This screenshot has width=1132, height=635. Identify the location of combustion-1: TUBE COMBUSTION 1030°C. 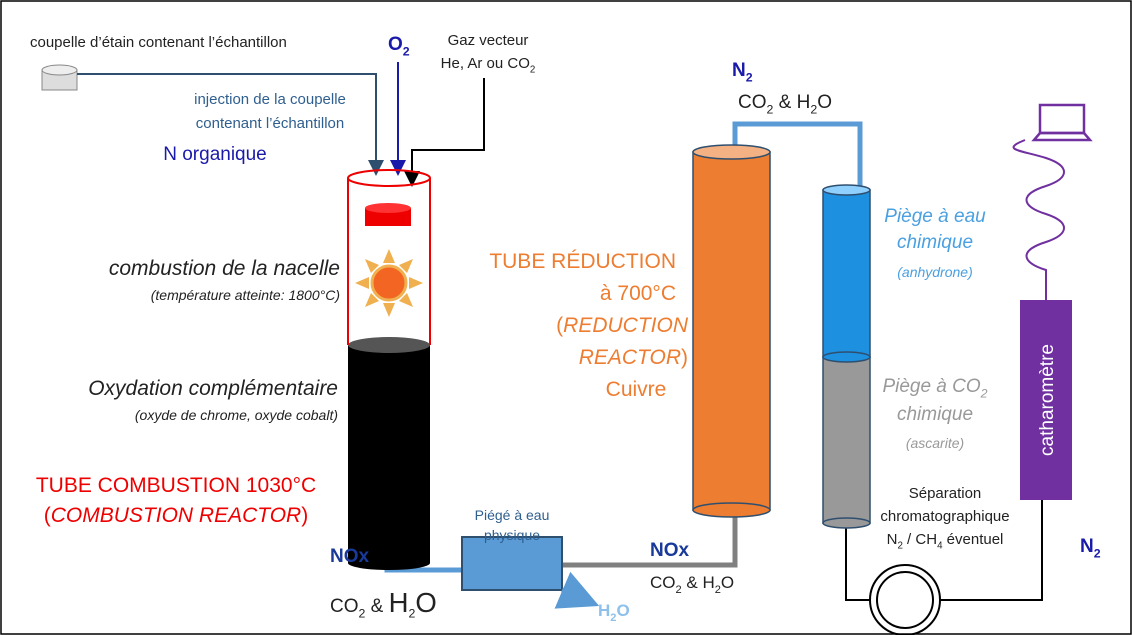
(176, 485).